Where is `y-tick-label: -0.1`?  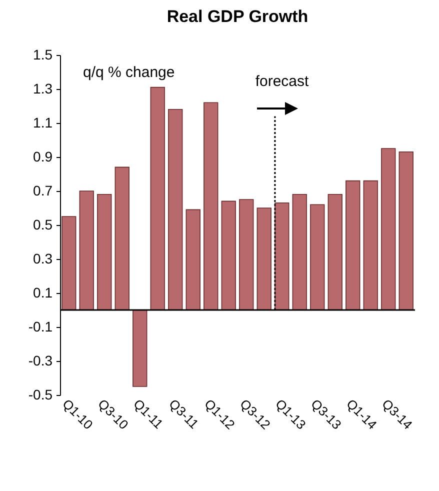 y-tick-label: -0.1 is located at coordinates (40, 326).